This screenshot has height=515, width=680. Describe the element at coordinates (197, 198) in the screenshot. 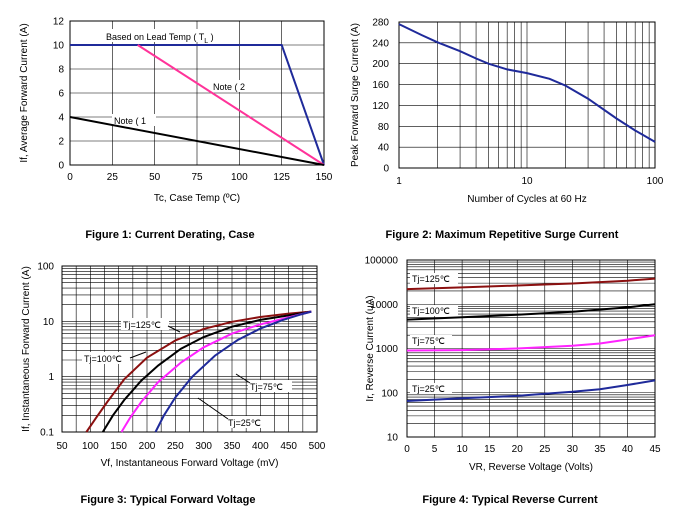

I see `x-axis-label: Tc, Case Temp (ºC)` at that location.